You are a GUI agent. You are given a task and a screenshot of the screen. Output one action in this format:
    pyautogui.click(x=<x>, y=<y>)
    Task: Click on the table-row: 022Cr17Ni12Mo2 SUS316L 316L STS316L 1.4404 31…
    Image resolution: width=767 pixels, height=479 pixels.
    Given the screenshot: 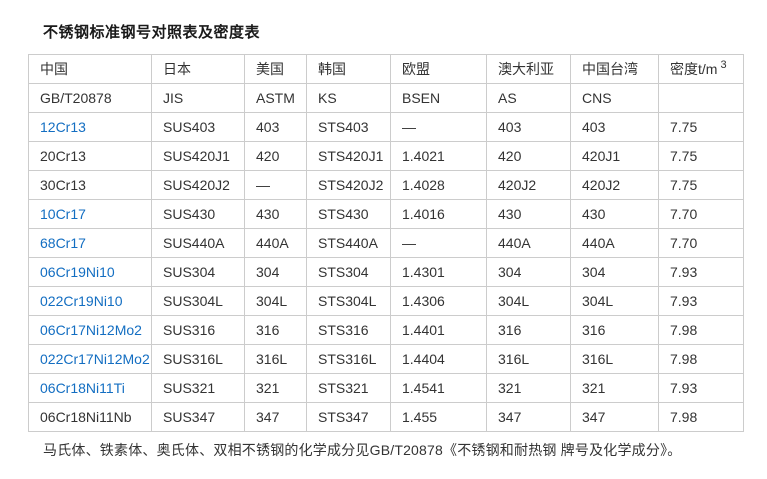 What is the action you would take?
    pyautogui.click(x=386, y=359)
    